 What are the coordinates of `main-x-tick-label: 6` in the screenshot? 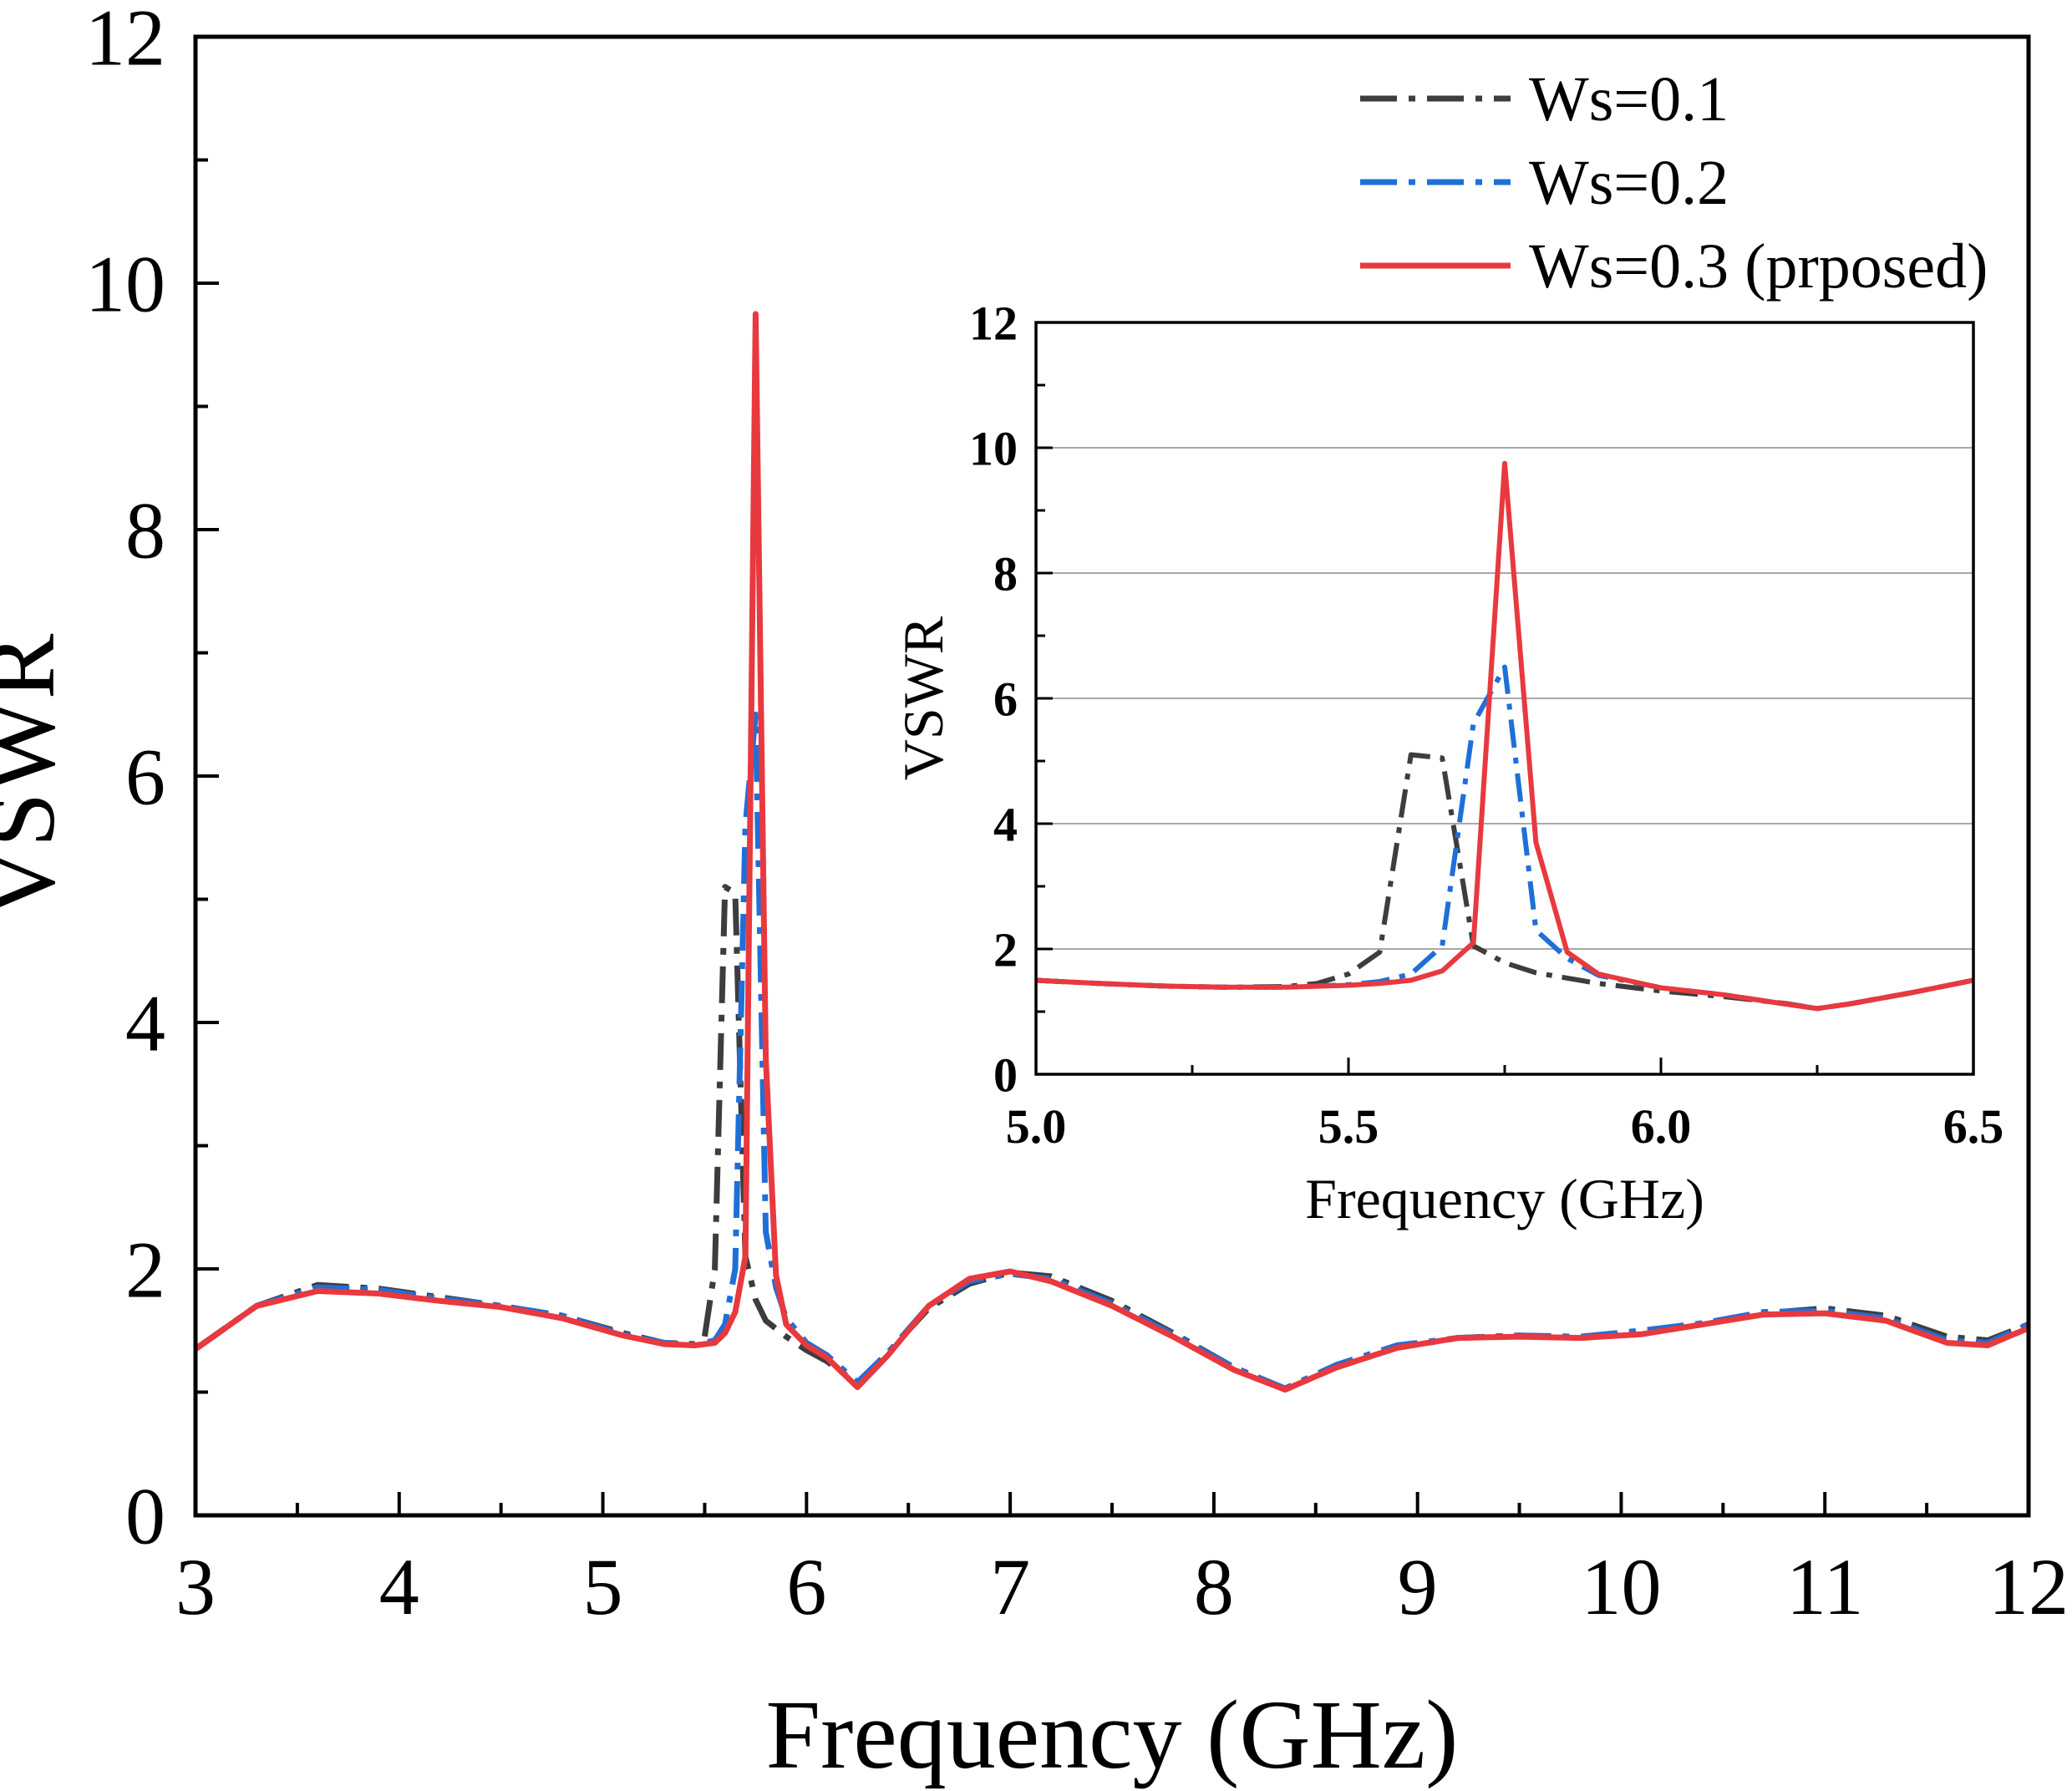 It's located at (806, 1587).